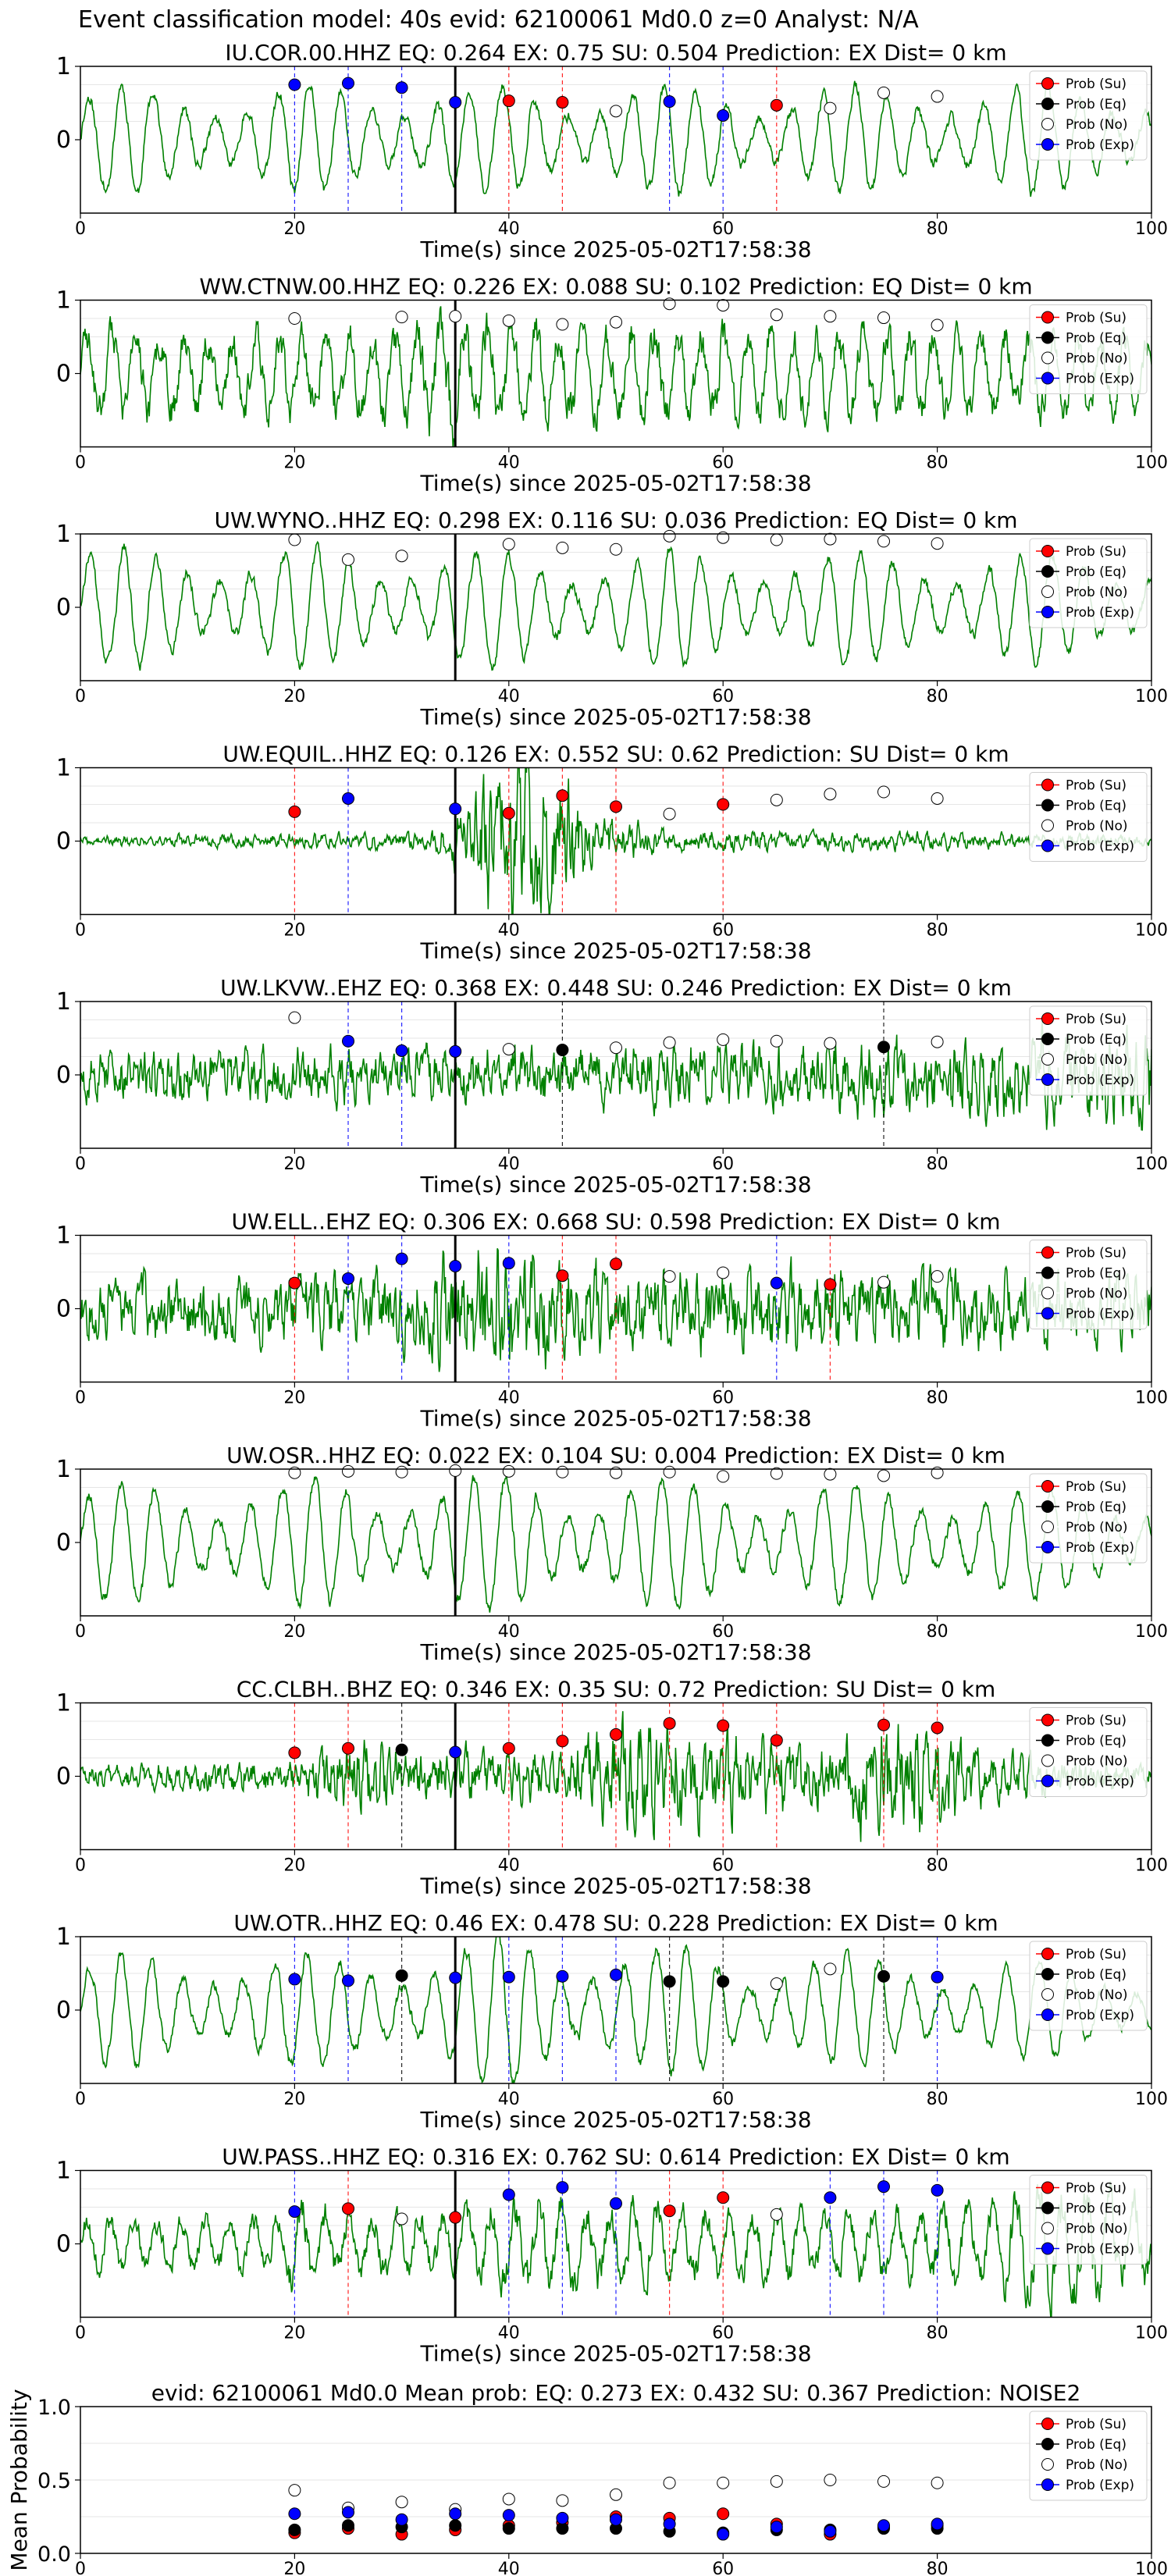 The height and width of the screenshot is (2576, 1171). What do you see at coordinates (80, 931) in the screenshot?
I see `x-tick-label: 0` at bounding box center [80, 931].